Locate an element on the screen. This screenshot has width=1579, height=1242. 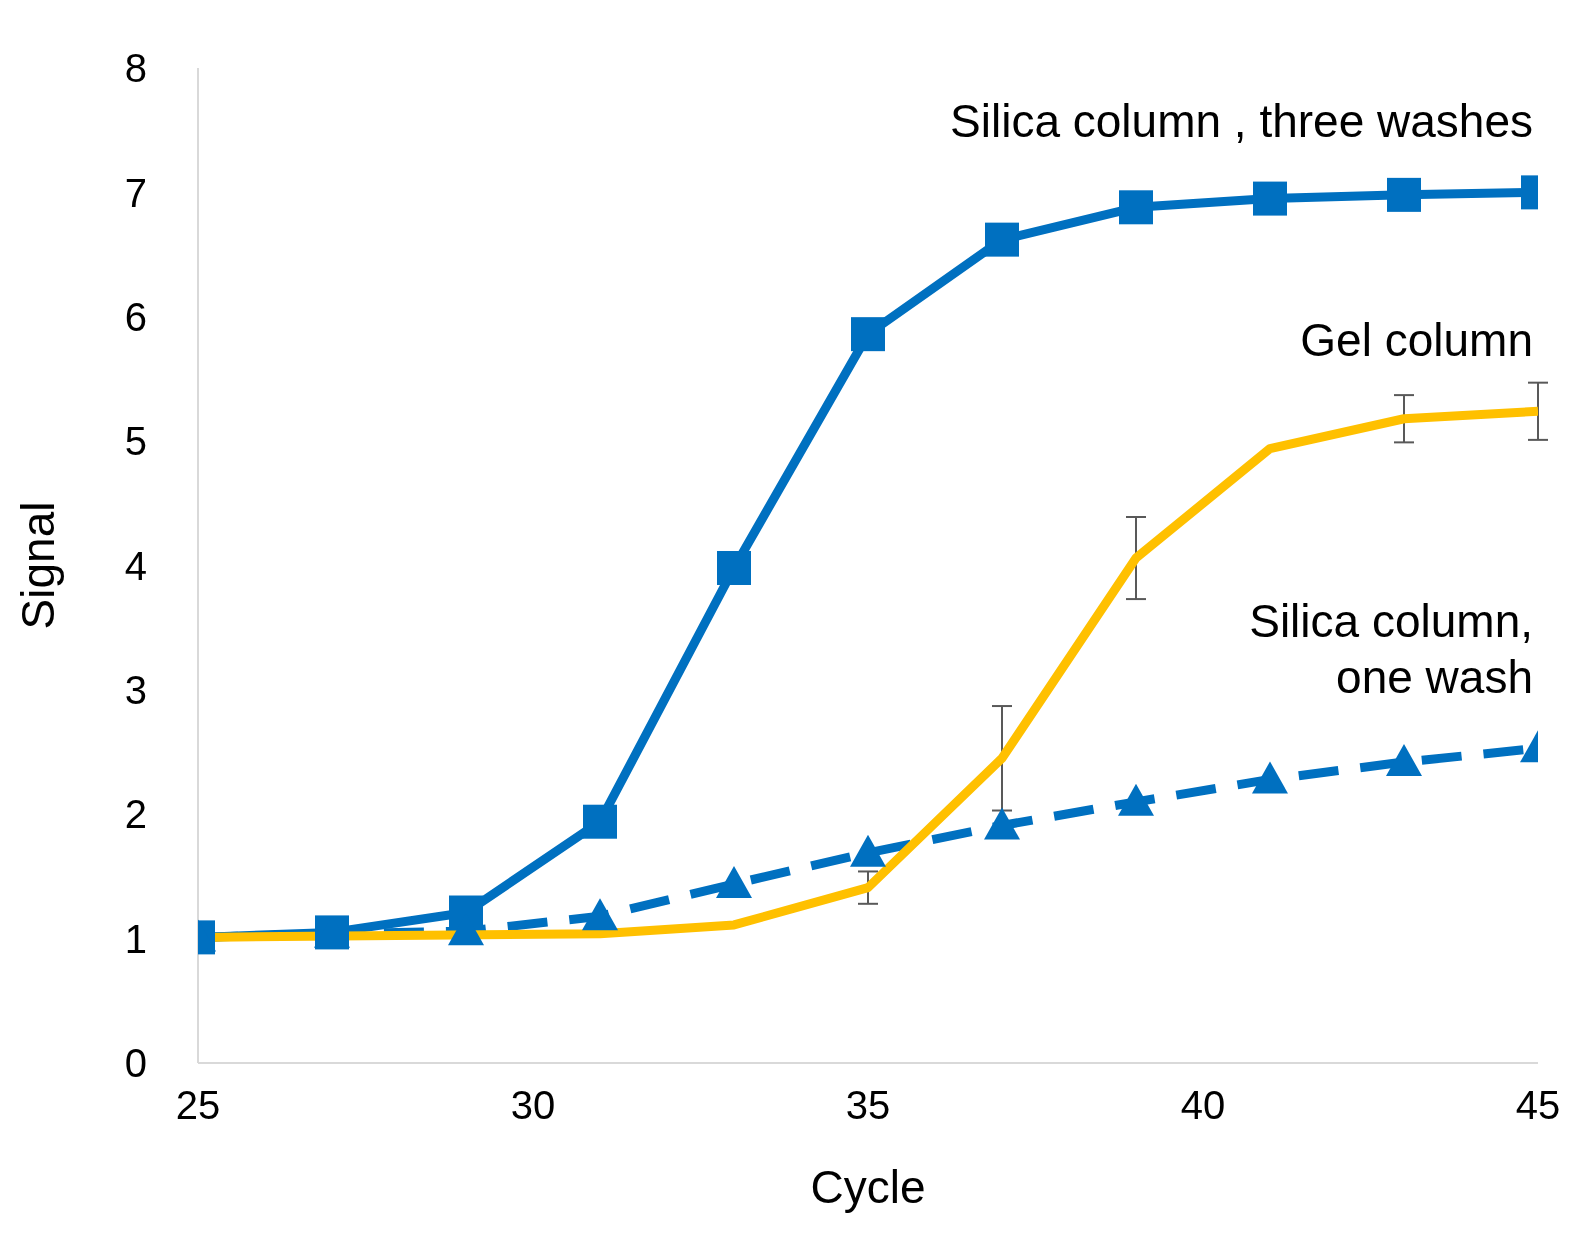
x-tick-label: 45 is located at coordinates (1538, 1105).